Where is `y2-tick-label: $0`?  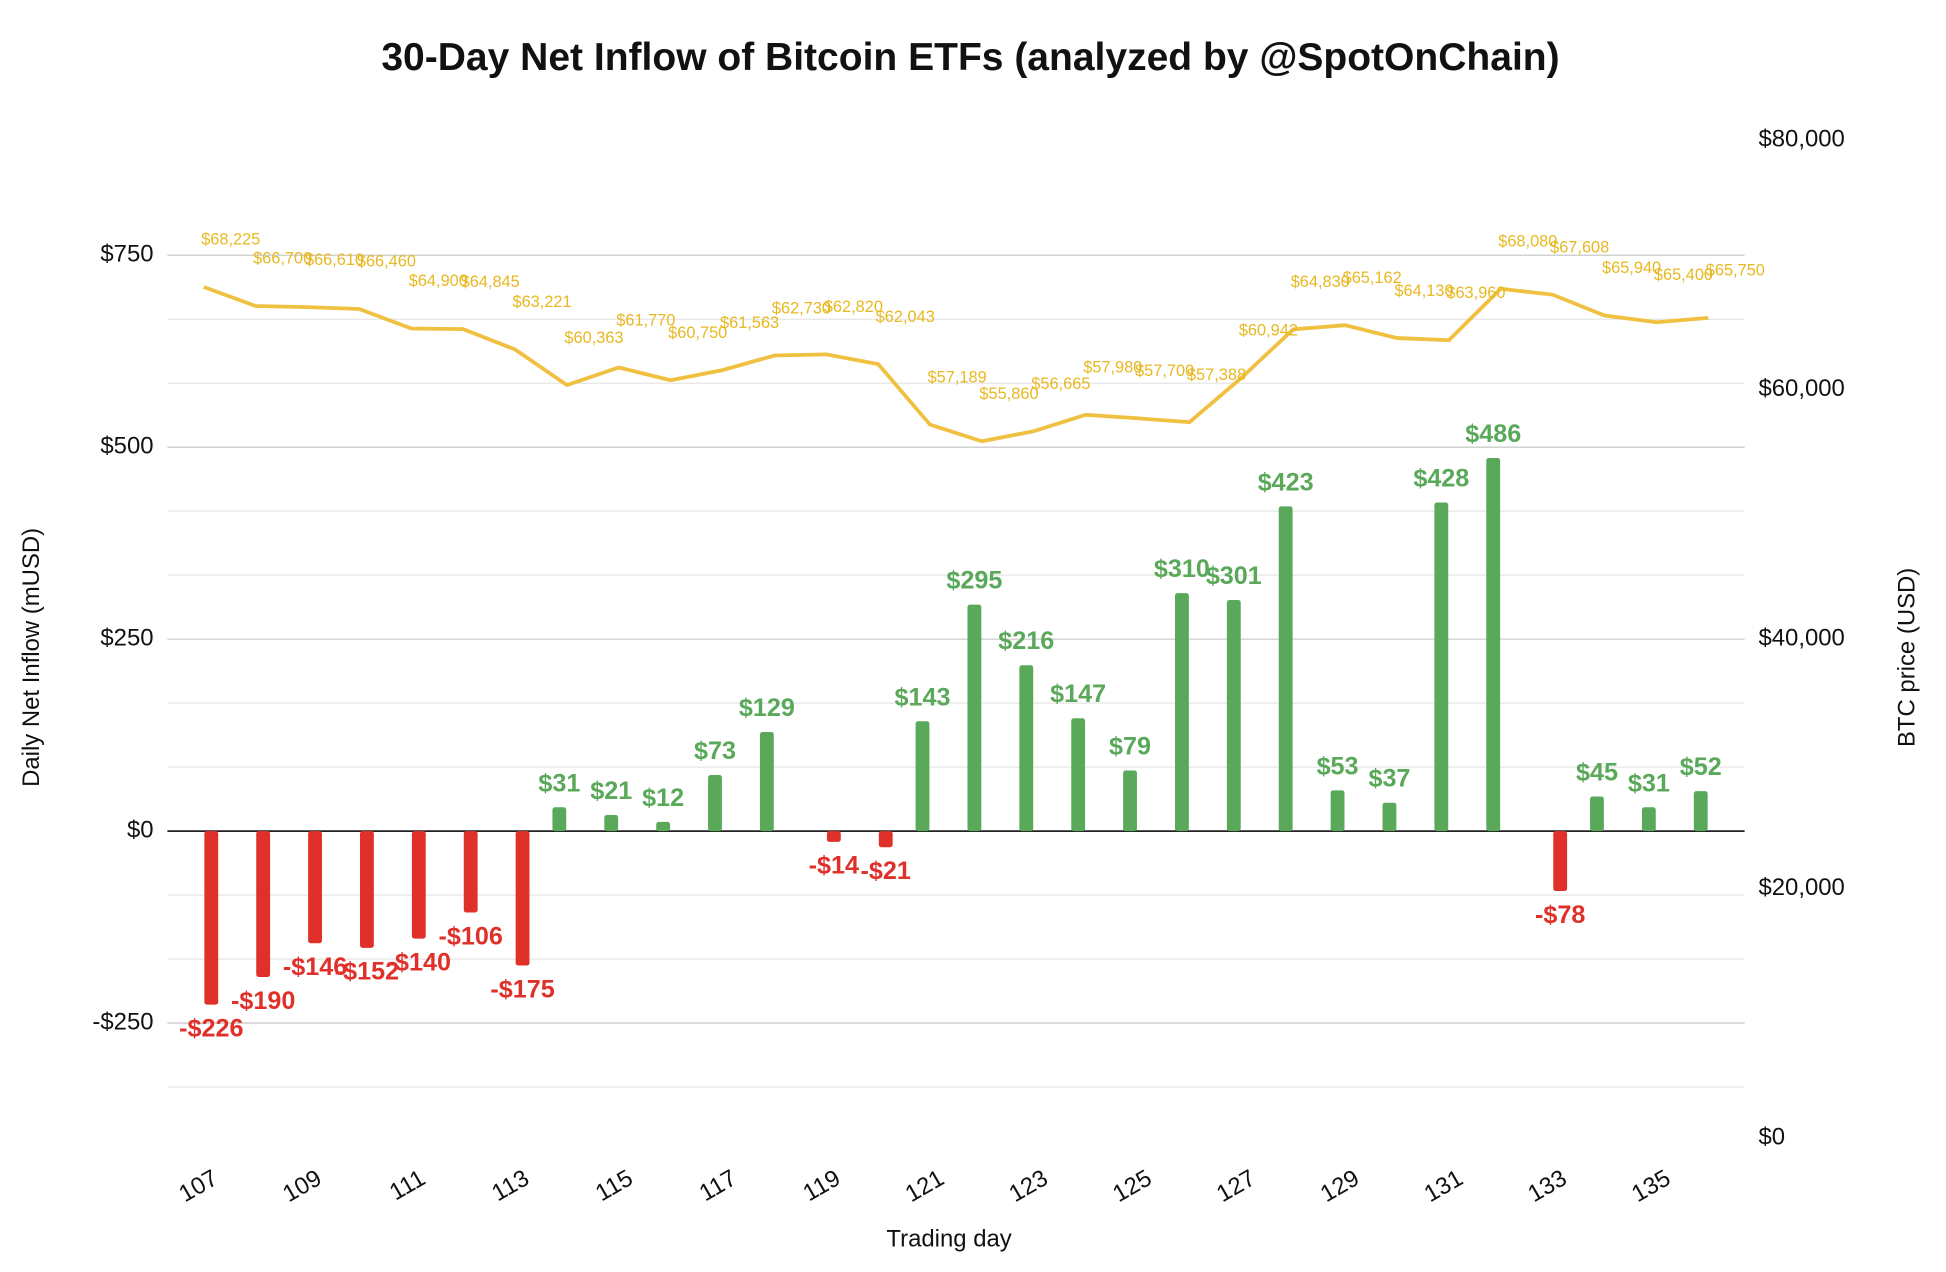 y2-tick-label: $0 is located at coordinates (1771, 1137).